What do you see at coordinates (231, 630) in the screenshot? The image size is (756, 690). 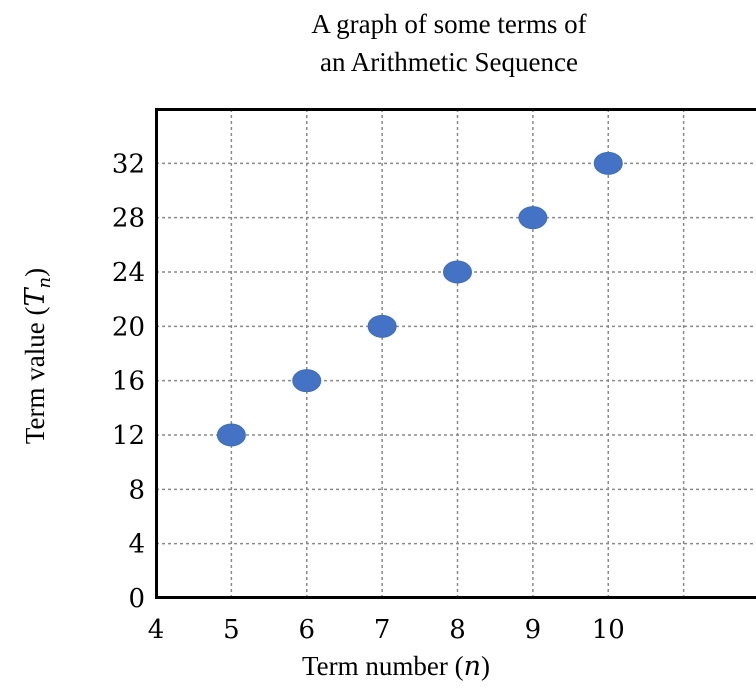 I see `x-tick-label: 5` at bounding box center [231, 630].